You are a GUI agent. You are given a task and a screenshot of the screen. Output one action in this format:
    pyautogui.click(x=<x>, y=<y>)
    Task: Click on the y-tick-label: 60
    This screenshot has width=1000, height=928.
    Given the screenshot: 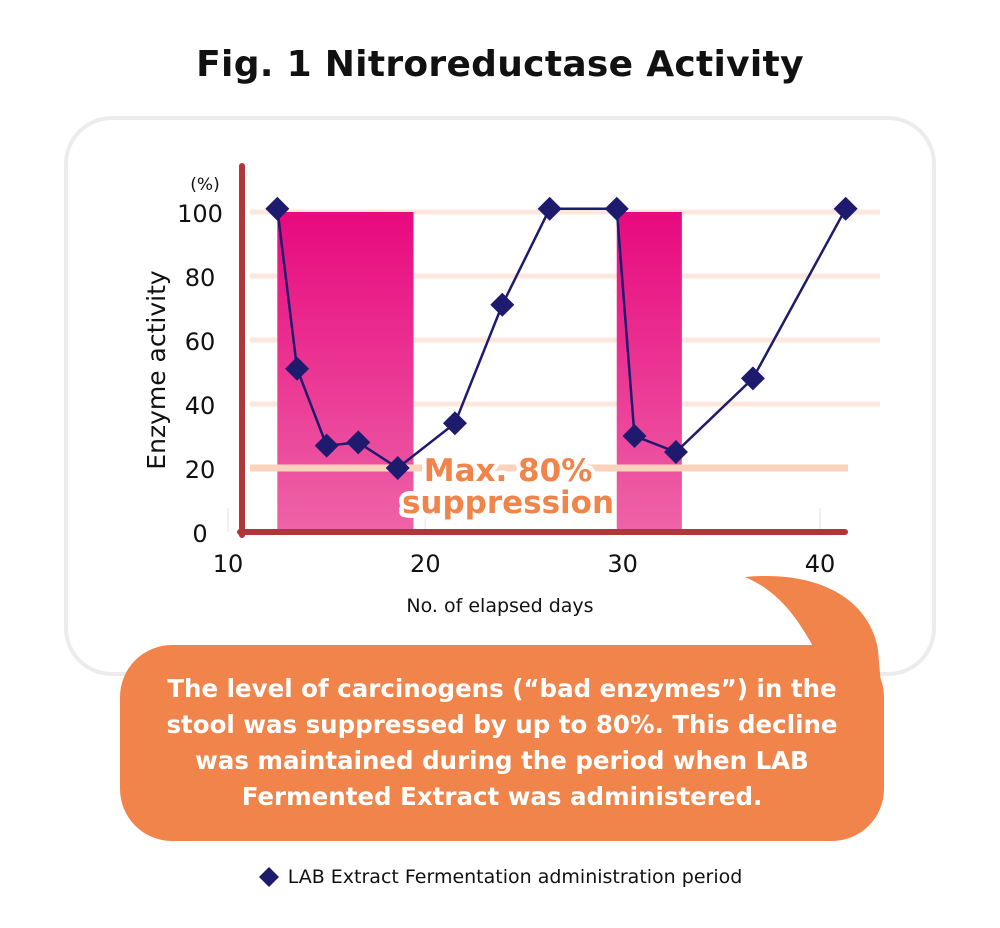 What is the action you would take?
    pyautogui.click(x=200, y=342)
    